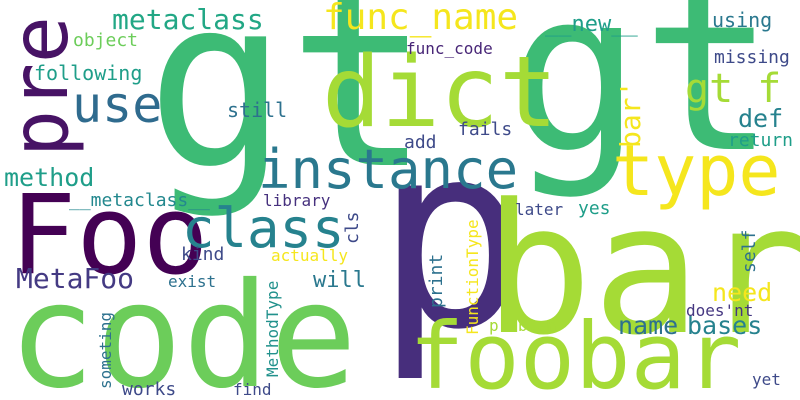  Describe the element at coordinates (421, 19) in the screenshot. I see `word-func-name: func_name` at that location.